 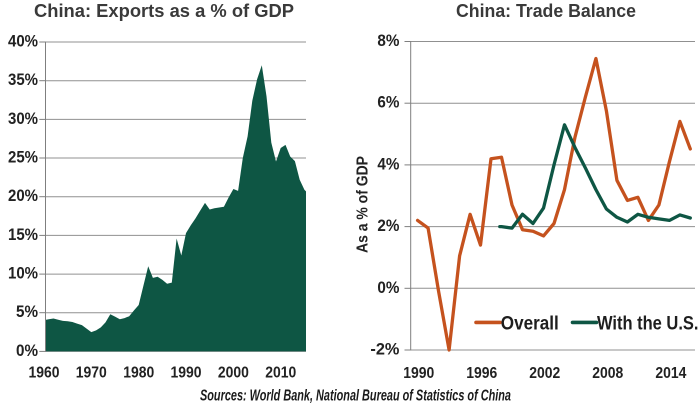 What do you see at coordinates (607, 373) in the screenshot?
I see `svg-text: 2008` at bounding box center [607, 373].